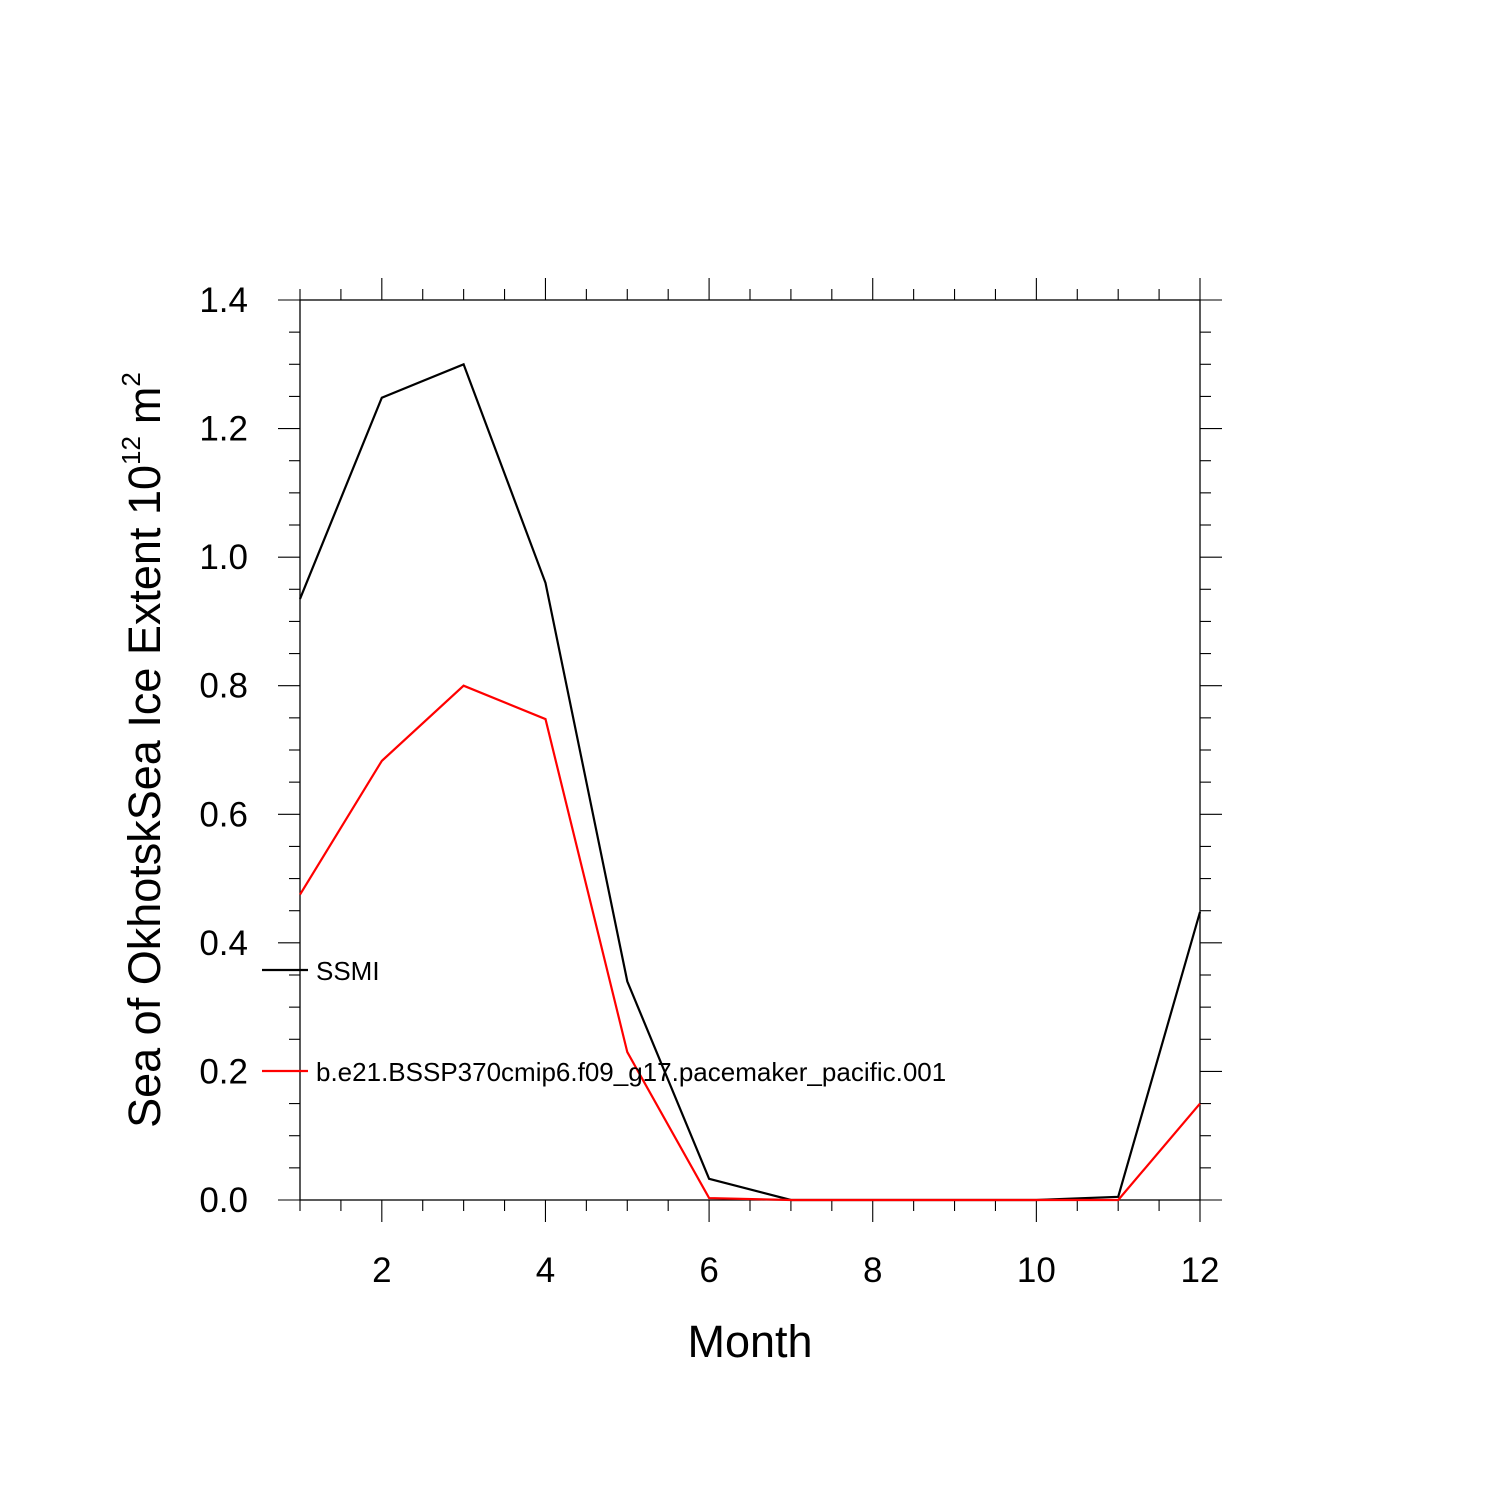 This screenshot has width=1500, height=1500. Describe the element at coordinates (872, 1270) in the screenshot. I see `x-tick-label: 8` at that location.